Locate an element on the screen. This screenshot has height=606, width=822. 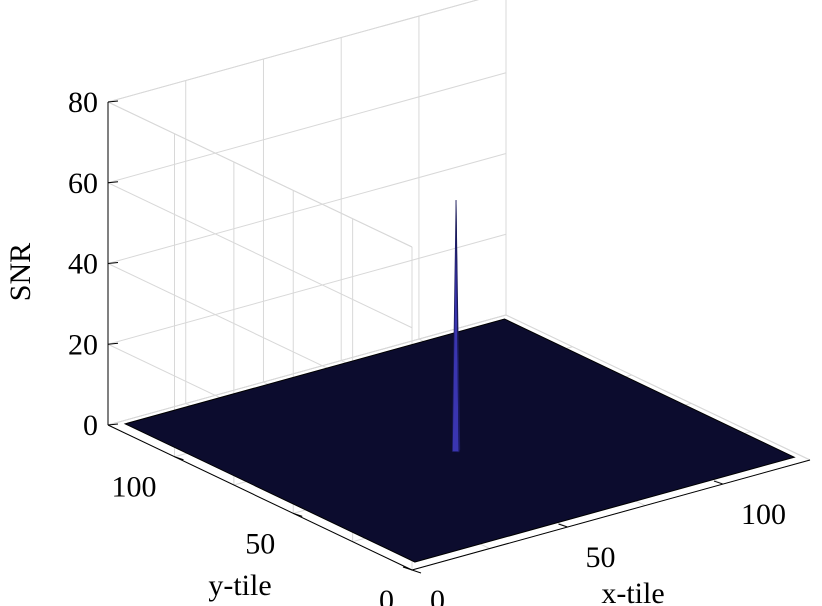
z-tick-label: 60 is located at coordinates (83, 183).